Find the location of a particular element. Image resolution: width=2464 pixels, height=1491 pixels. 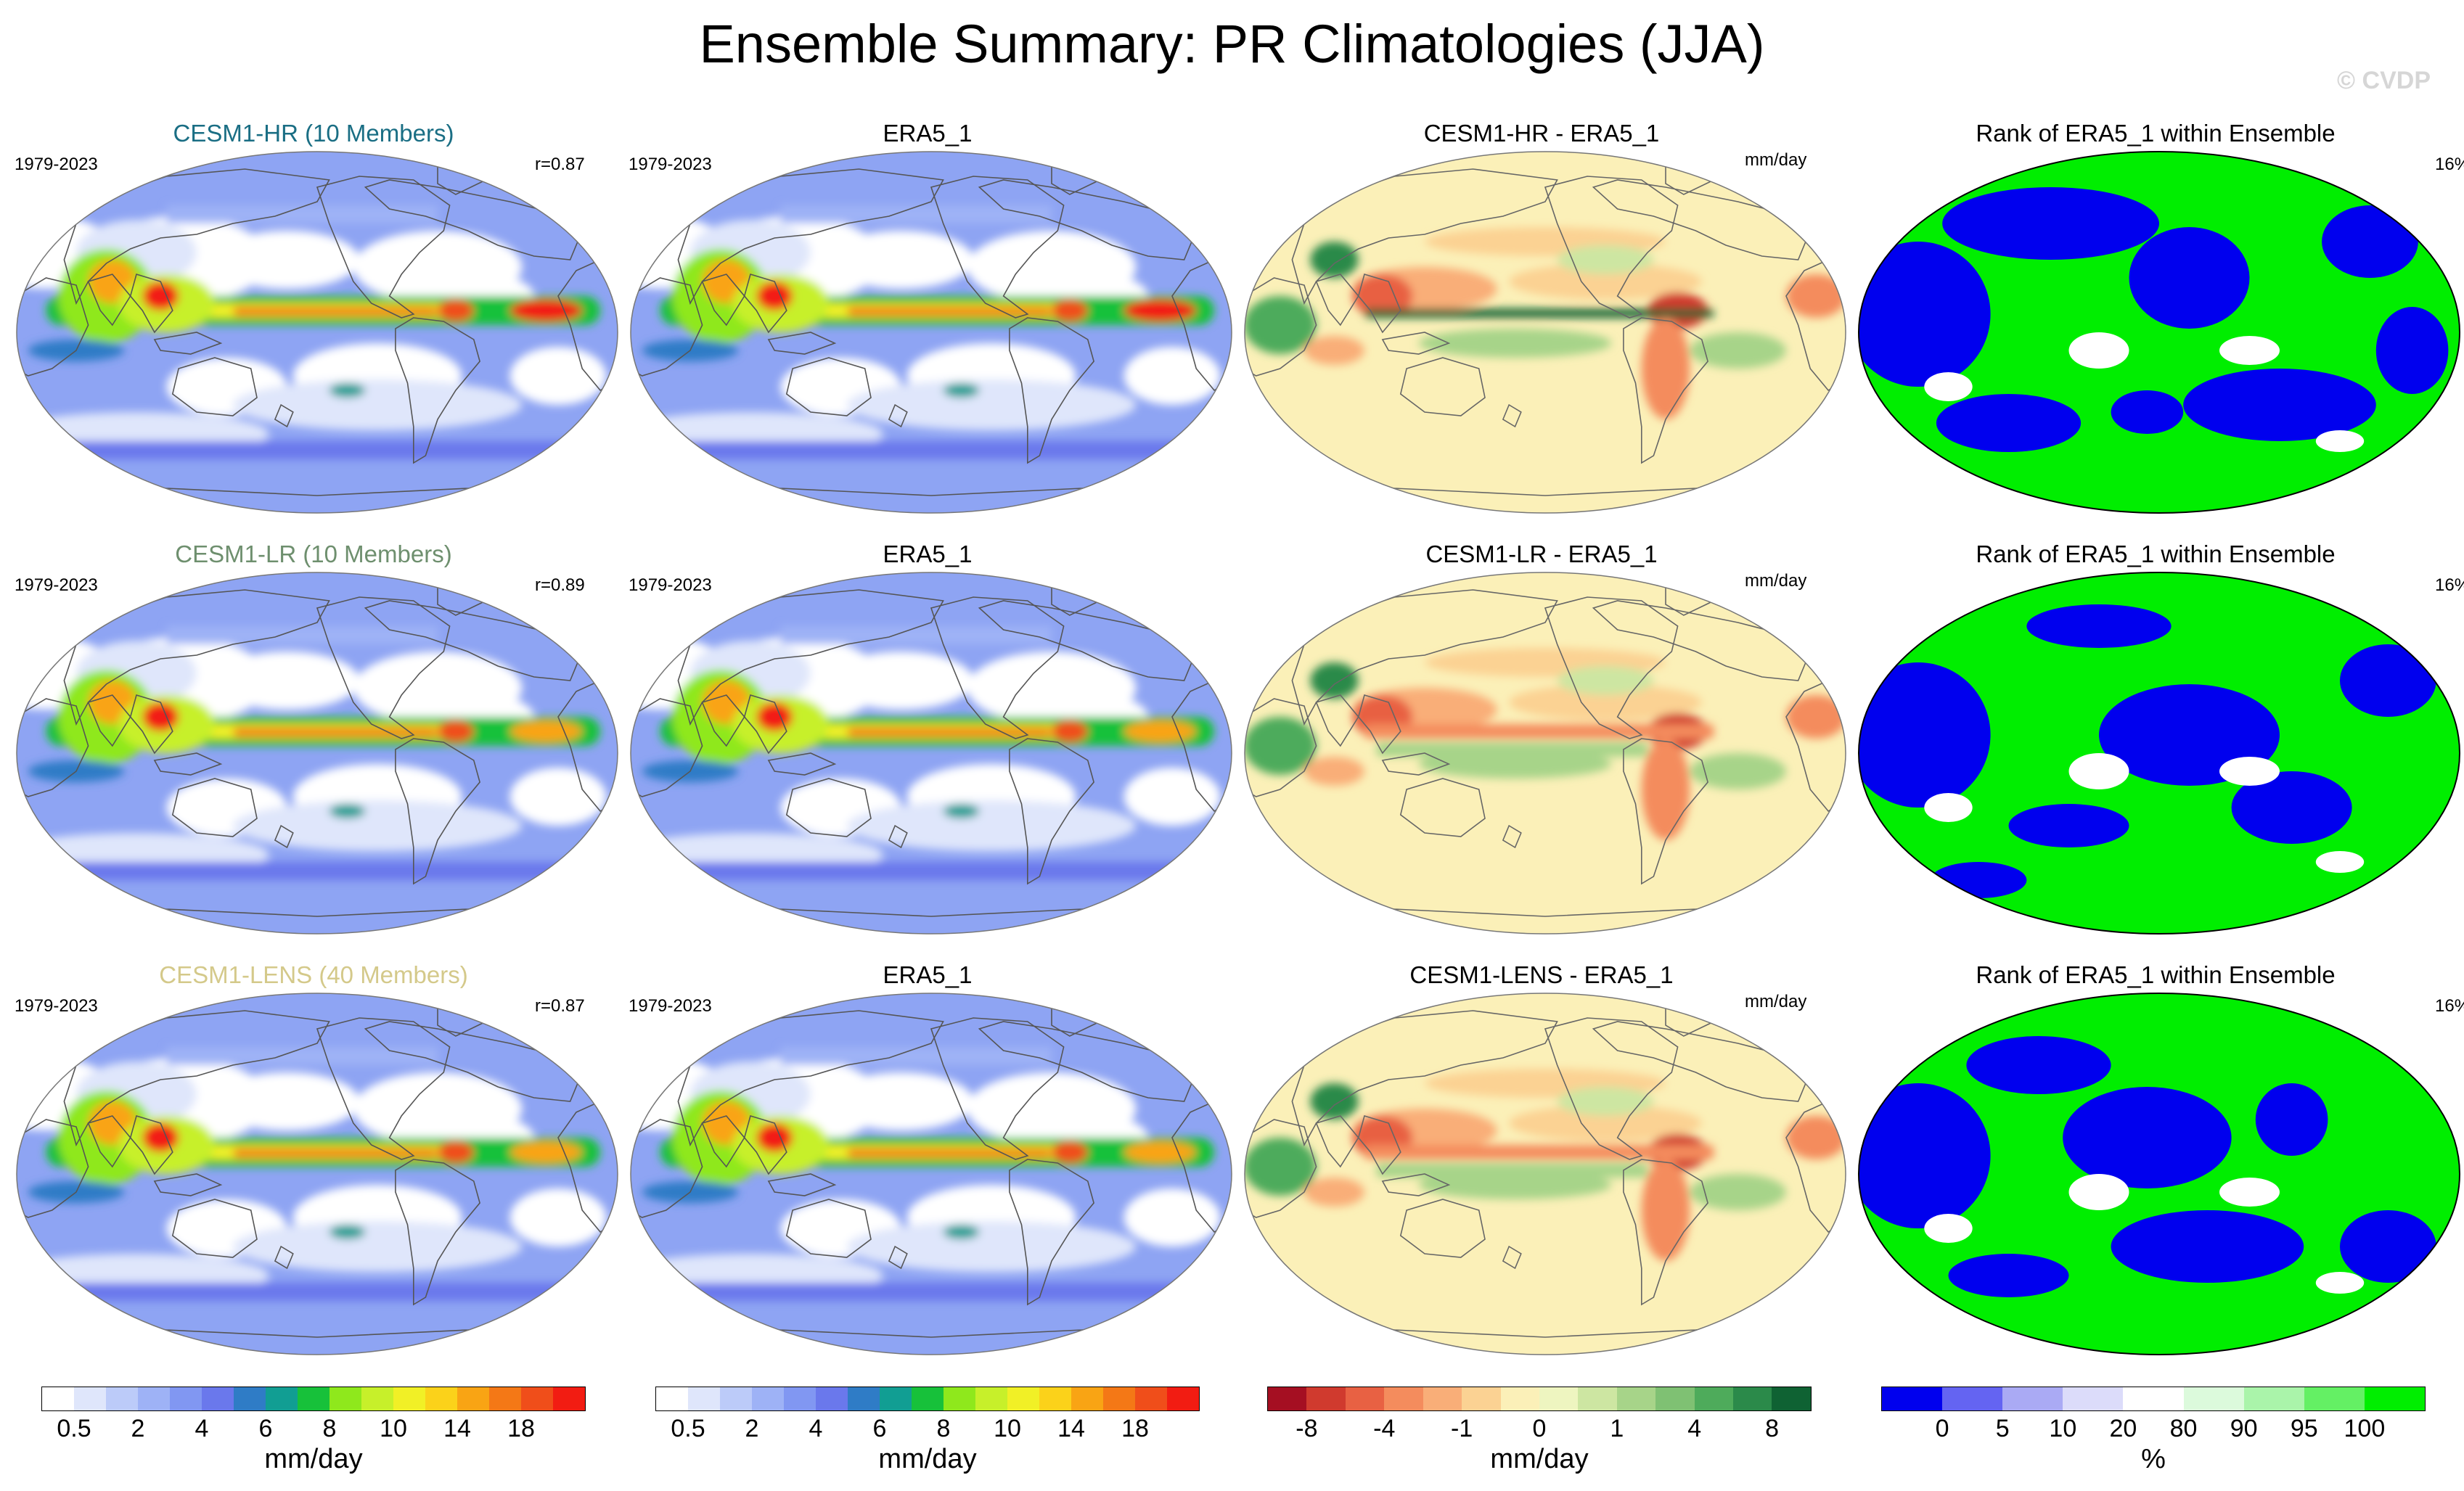

ensemble-map is located at coordinates (317, 1174).